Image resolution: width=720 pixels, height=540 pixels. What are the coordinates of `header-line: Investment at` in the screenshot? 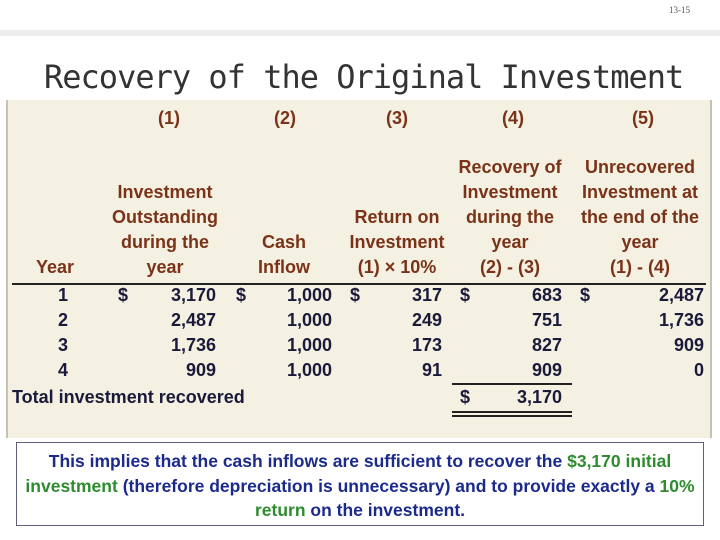 It's located at (640, 192).